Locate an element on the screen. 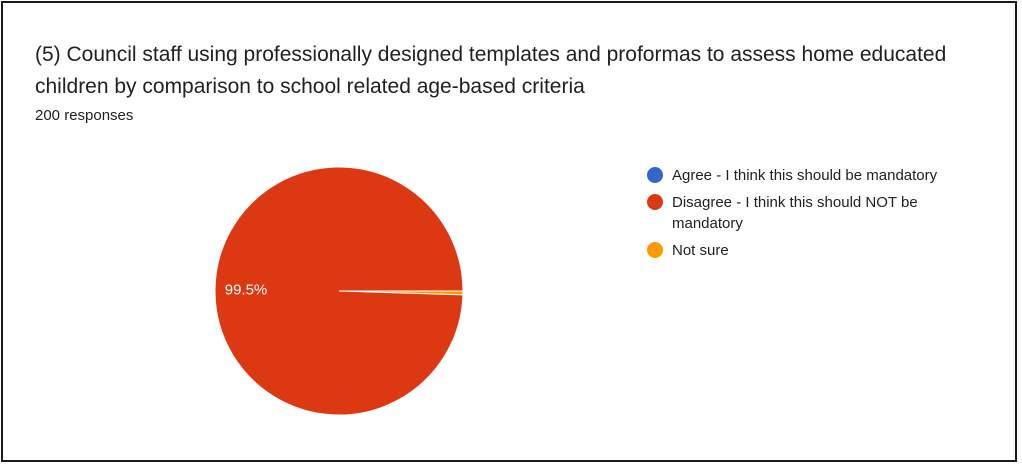 This screenshot has width=1022, height=466. legend-label: Agree - I think this should be mandatory is located at coordinates (805, 175).